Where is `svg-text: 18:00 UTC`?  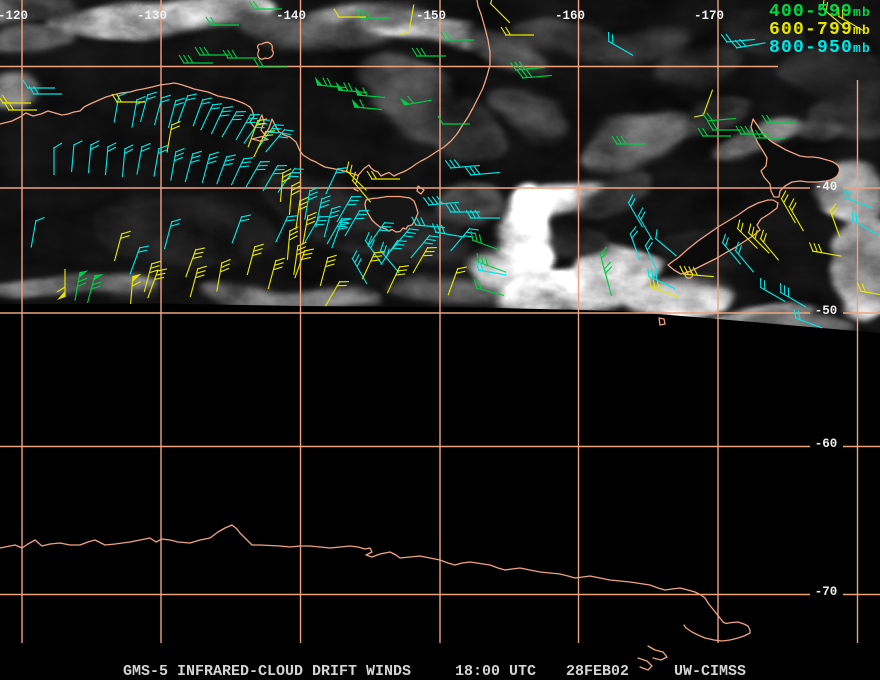
svg-text: 18:00 UTC is located at coordinates (495, 671).